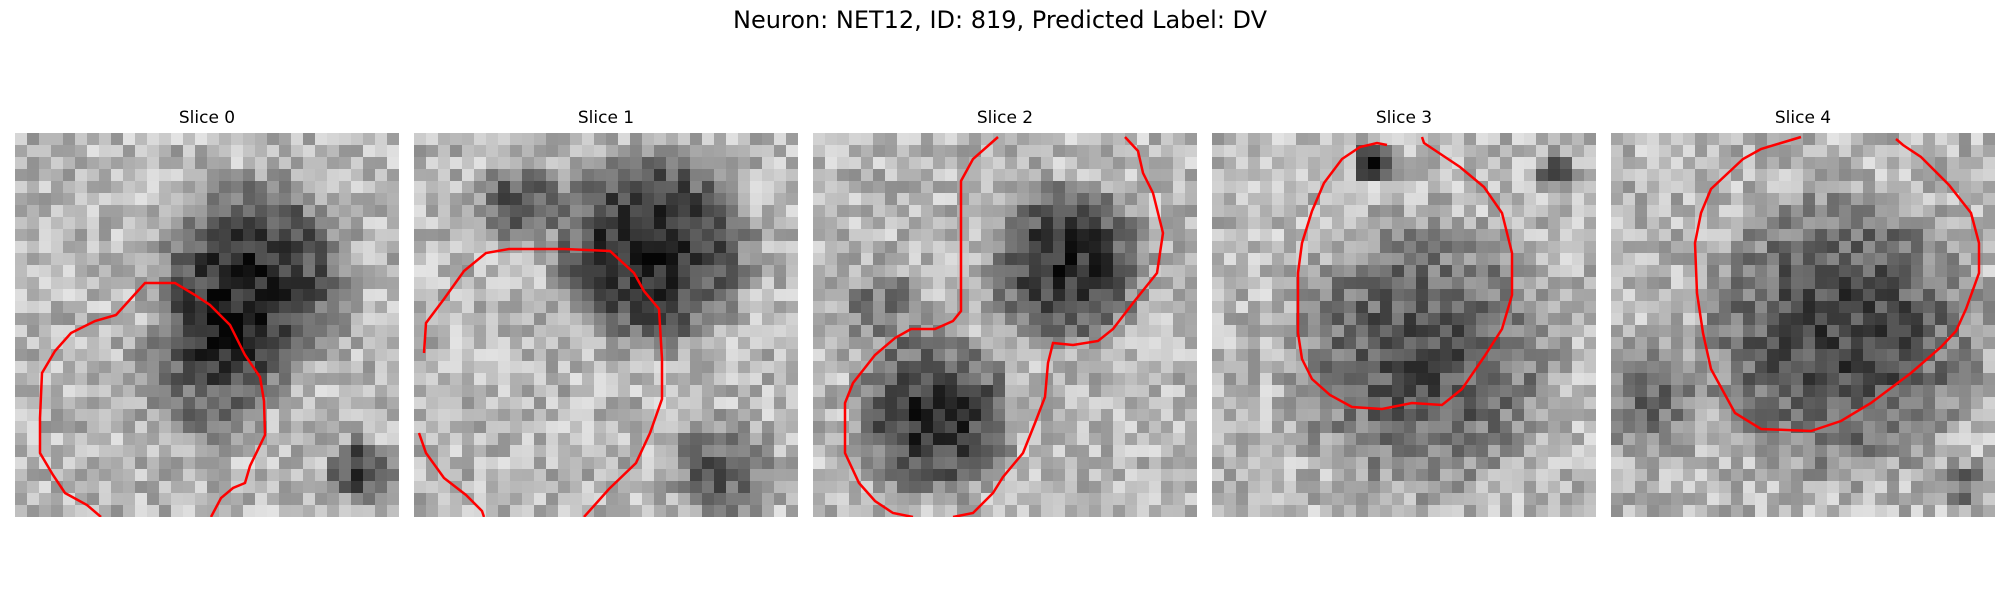 This screenshot has width=2000, height=600. What do you see at coordinates (606, 118) in the screenshot?
I see `panel-title-slice-1: Slice 1` at bounding box center [606, 118].